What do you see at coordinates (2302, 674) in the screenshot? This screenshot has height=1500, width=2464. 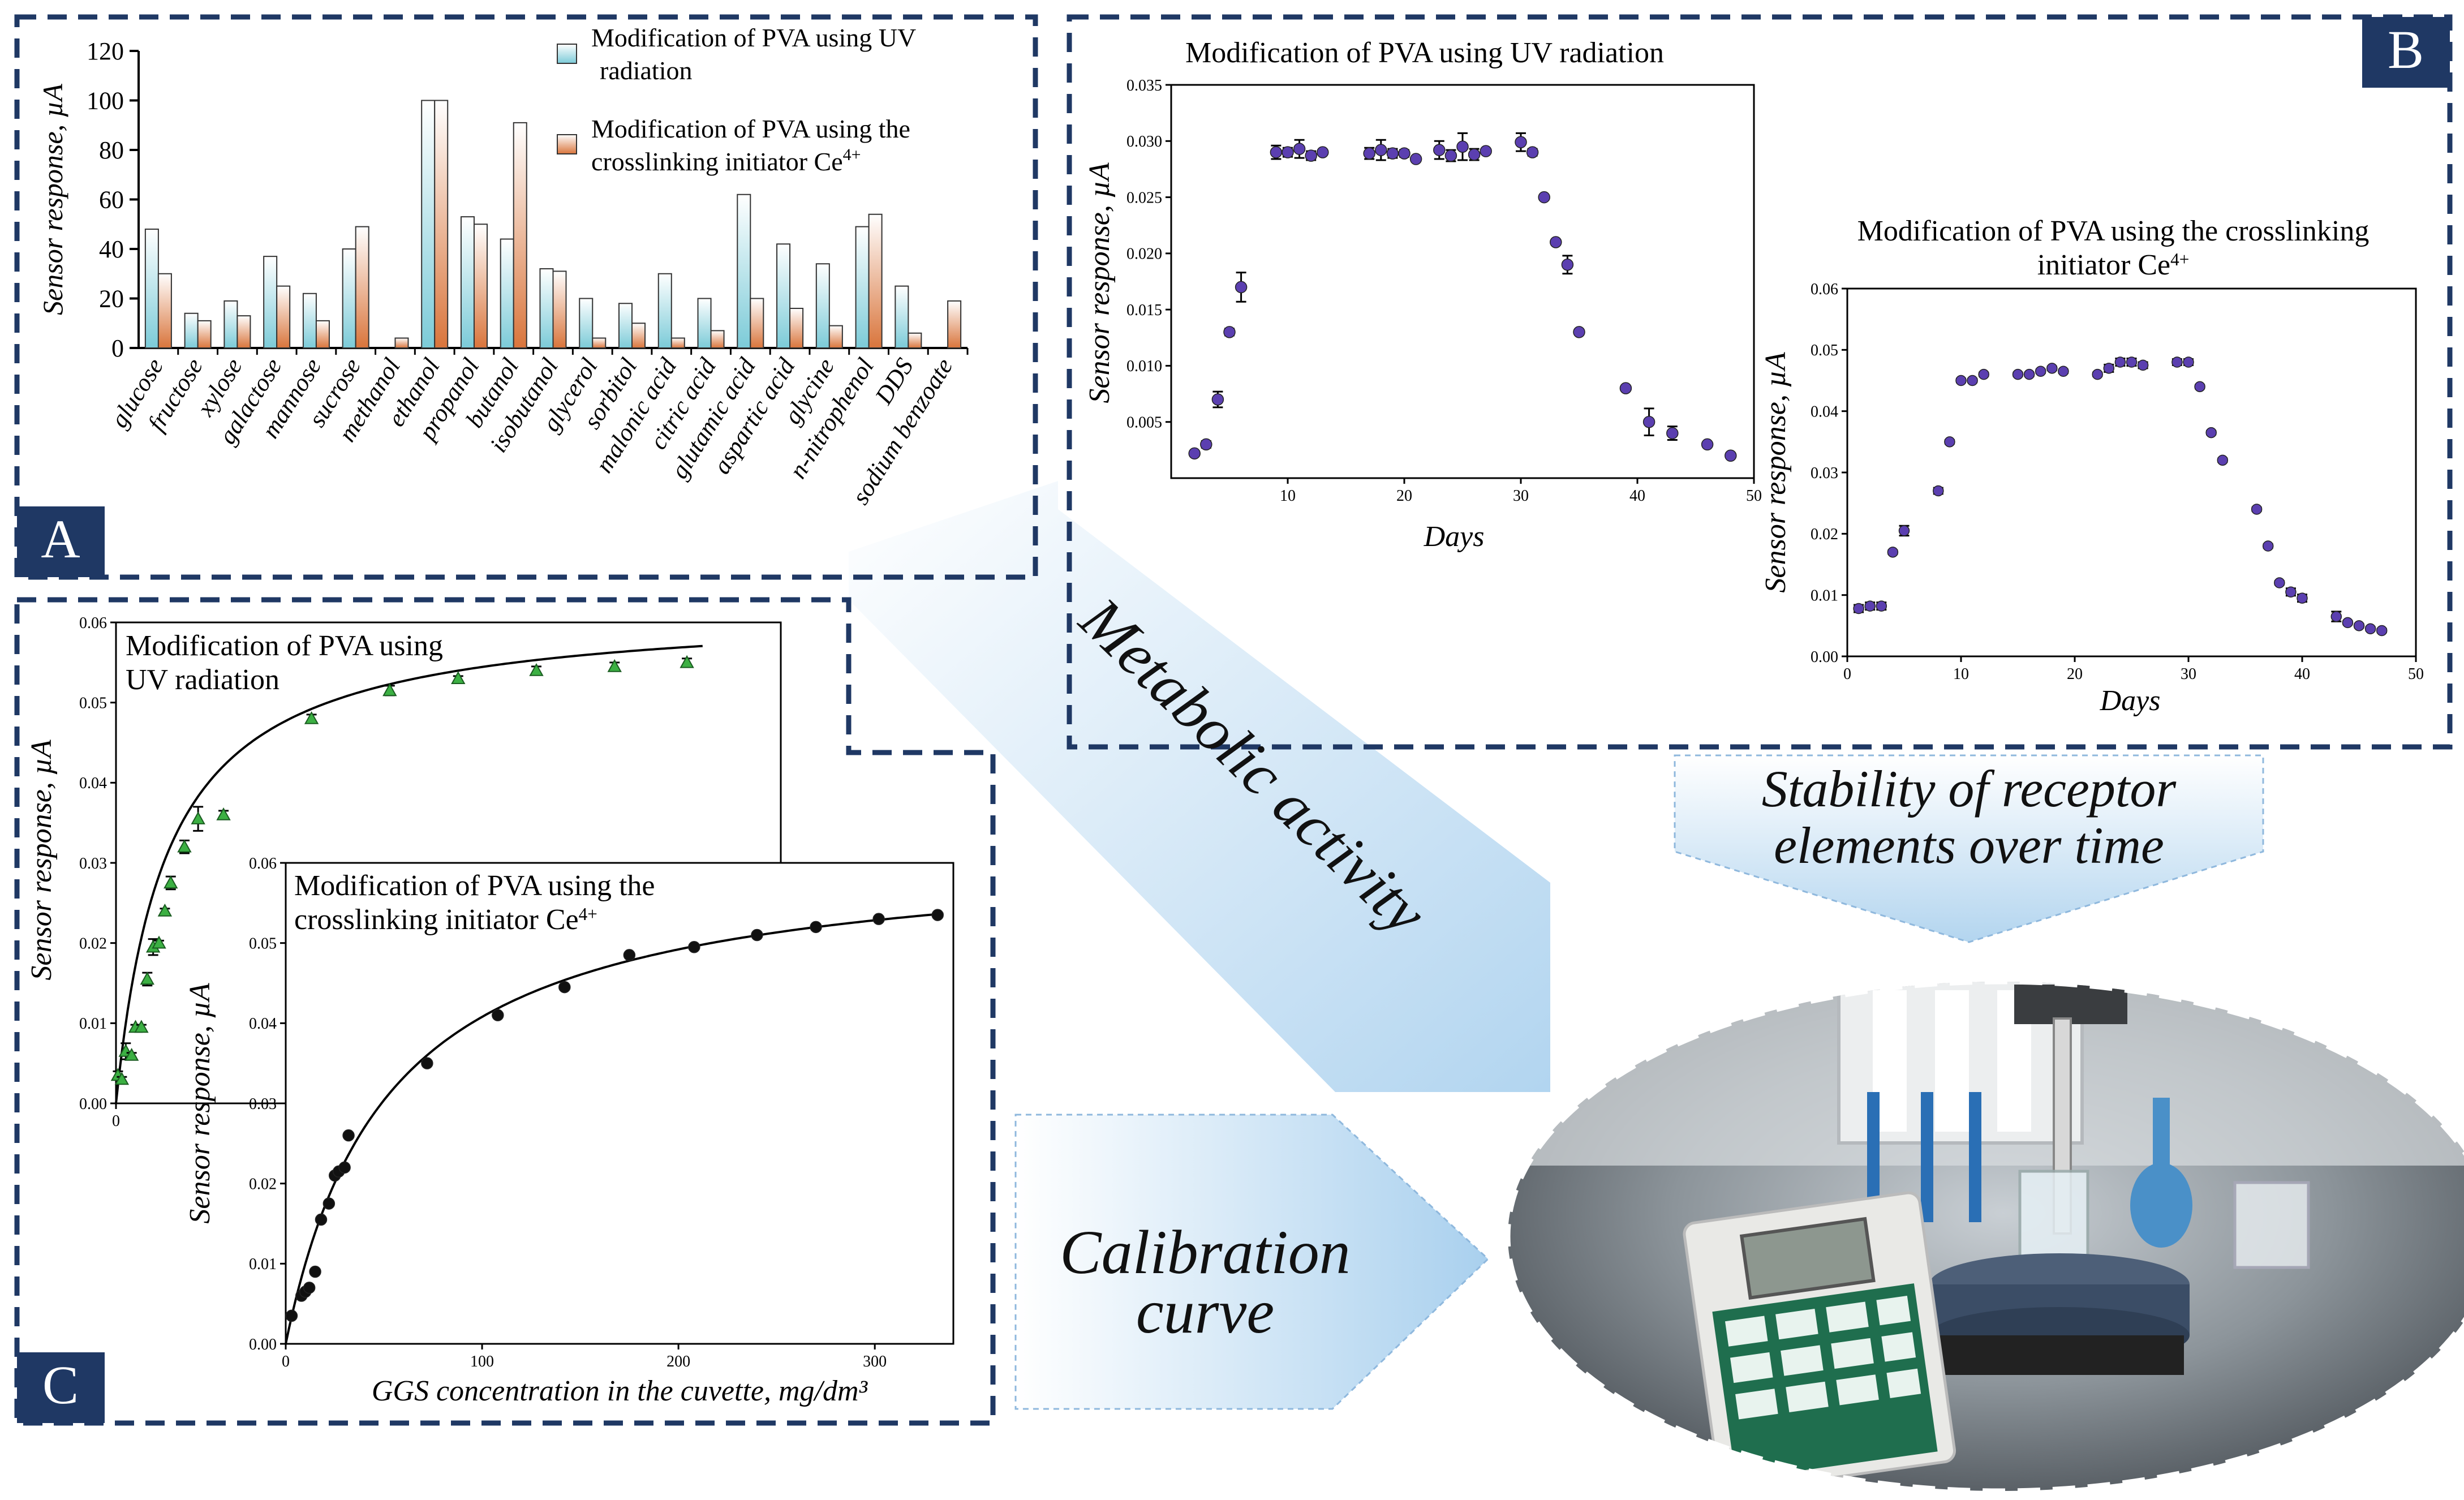 I see `panel-b-ce-x-tick-label: 40` at bounding box center [2302, 674].